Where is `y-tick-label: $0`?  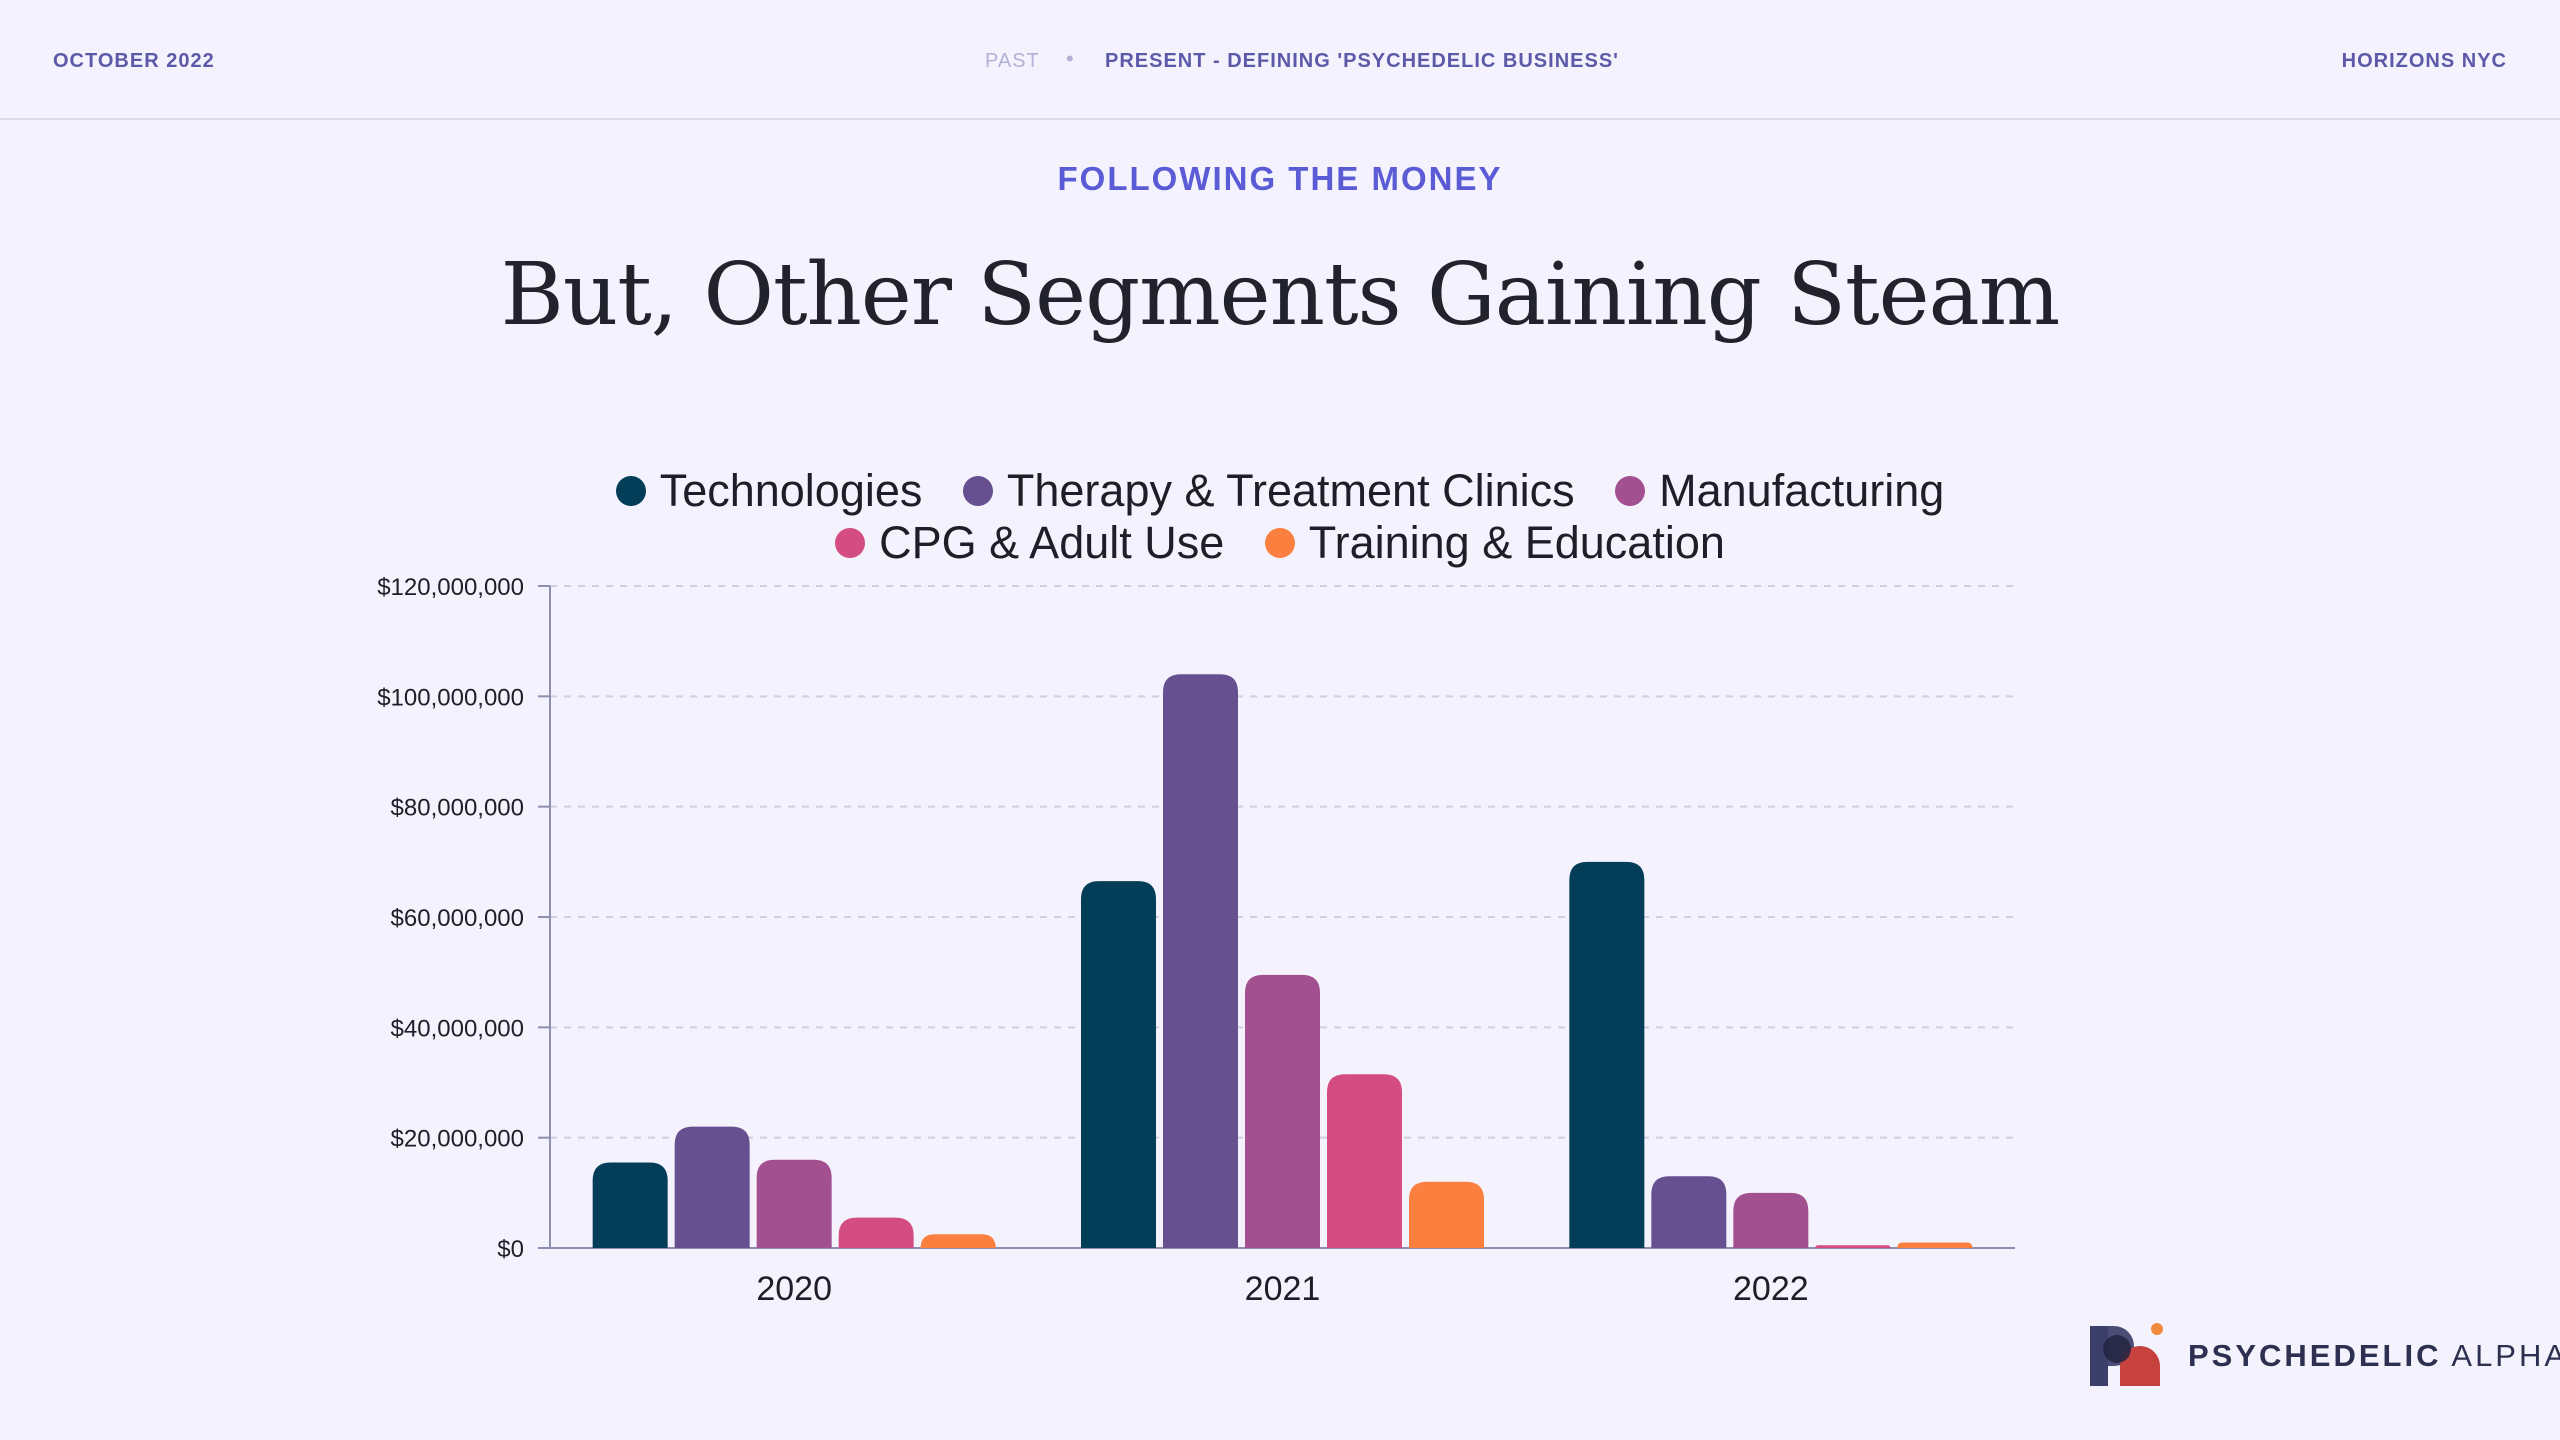
y-tick-label: $0 is located at coordinates (510, 1249).